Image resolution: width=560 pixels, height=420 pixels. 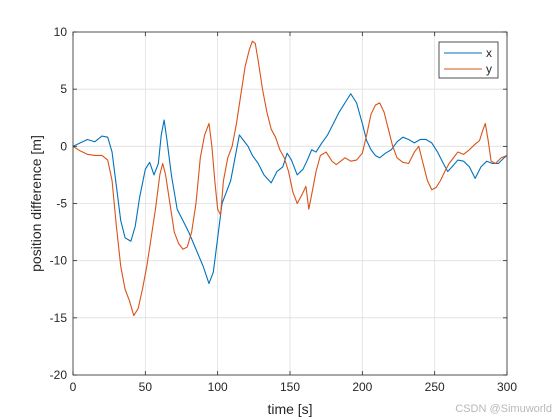 I want to click on legend: x y, so click(x=468, y=60).